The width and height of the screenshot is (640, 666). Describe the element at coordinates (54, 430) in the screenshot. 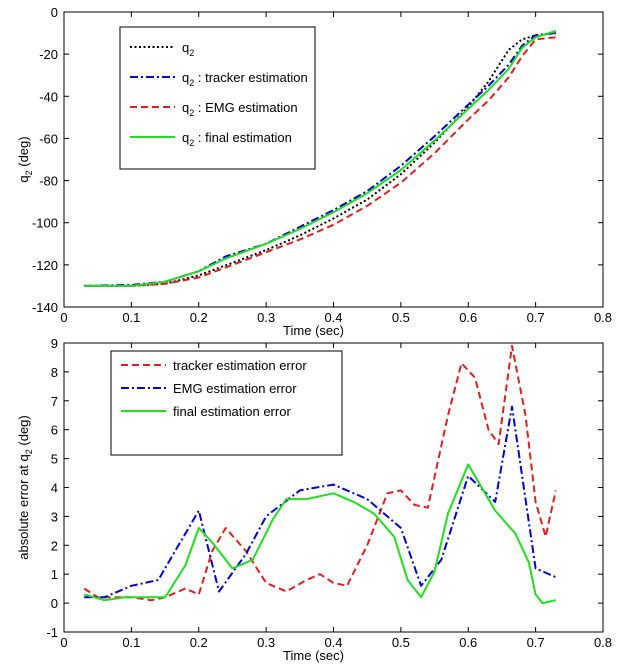

I see `y-tick-label: 6` at that location.